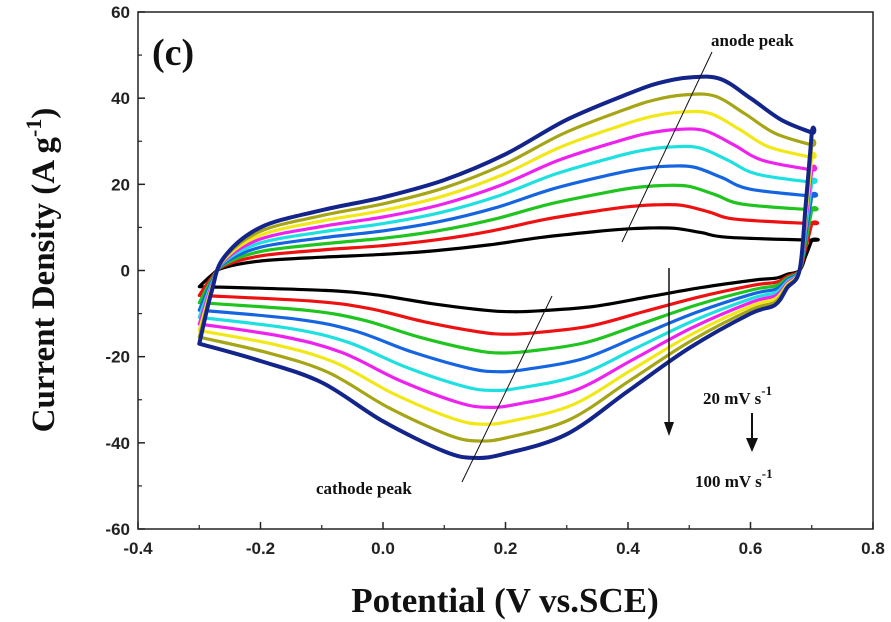  Describe the element at coordinates (173, 53) in the screenshot. I see `panel-label: (c)` at that location.